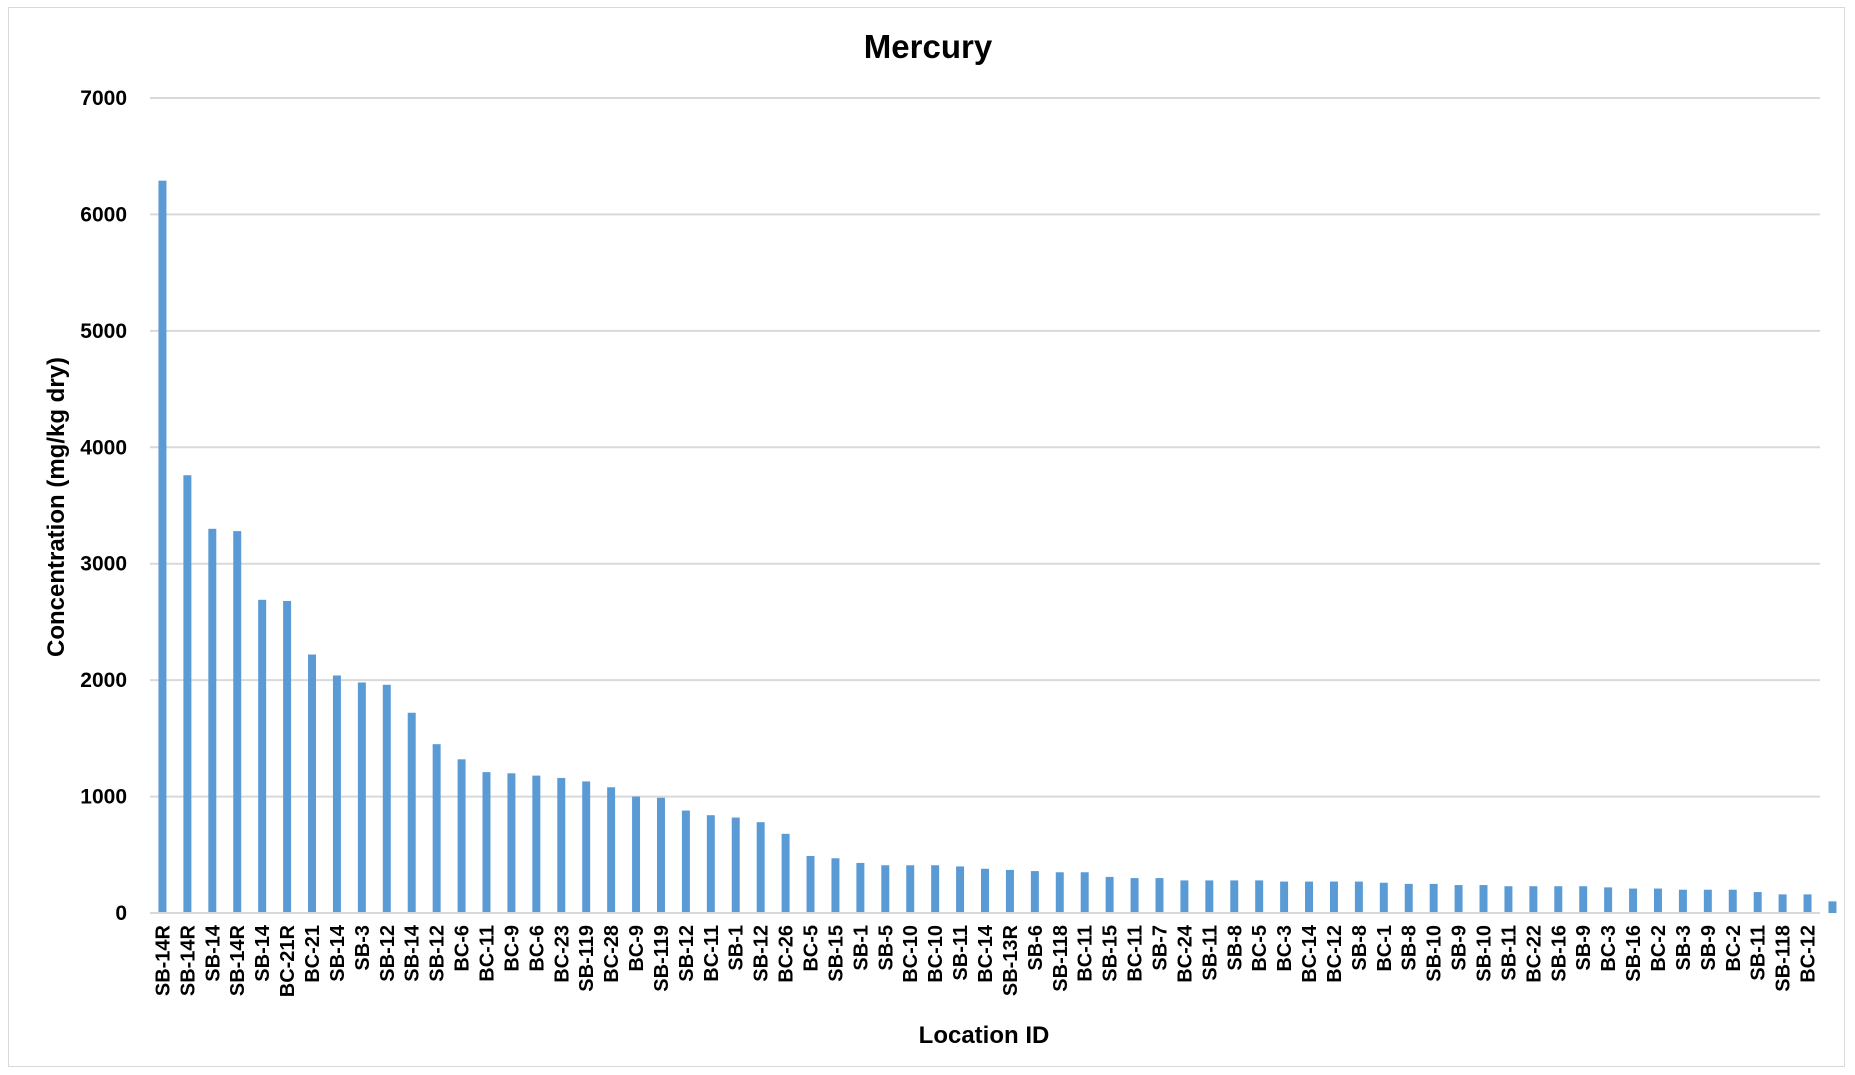 This screenshot has width=1855, height=1075. What do you see at coordinates (313, 954) in the screenshot?
I see `x-tick-label: BC-21` at bounding box center [313, 954].